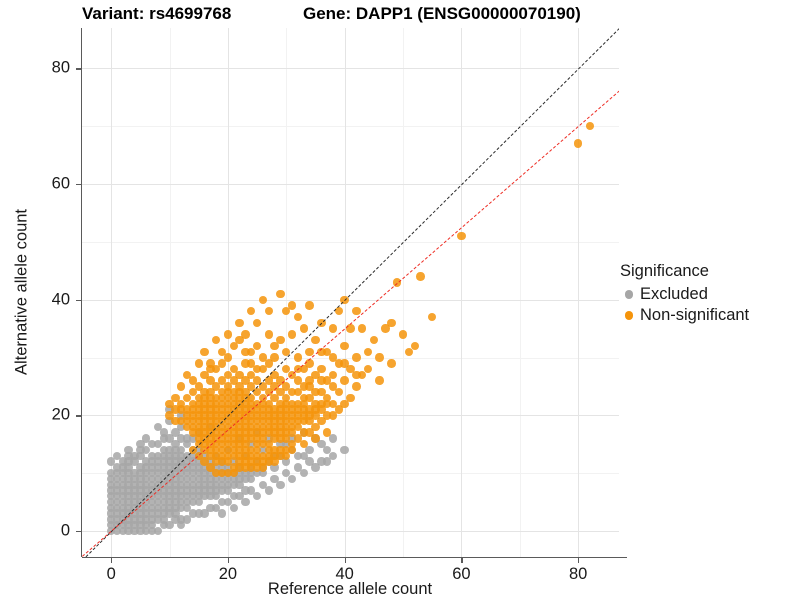  I want to click on legend-item-excluded: Excluded, so click(707, 294).